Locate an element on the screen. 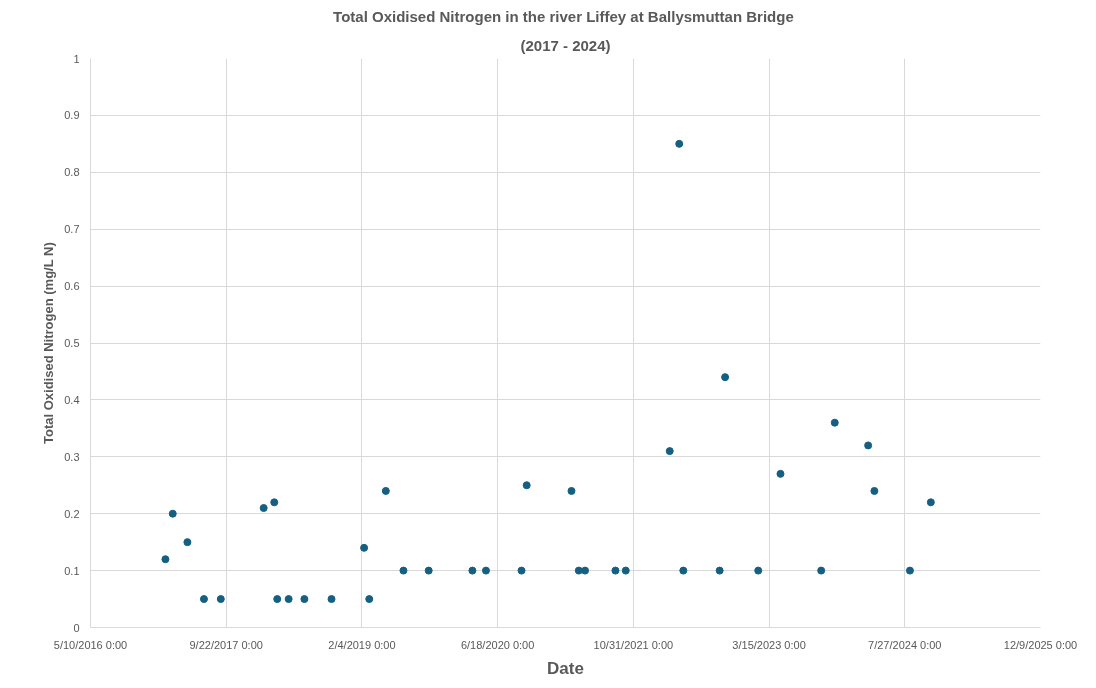  y-tick-label: 0.4 is located at coordinates (72, 399).